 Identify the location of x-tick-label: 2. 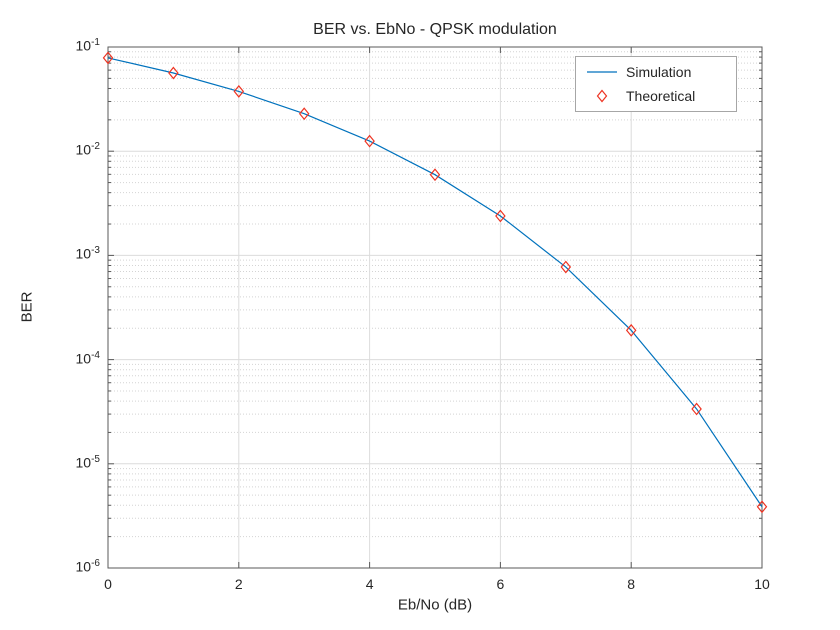
(238, 584).